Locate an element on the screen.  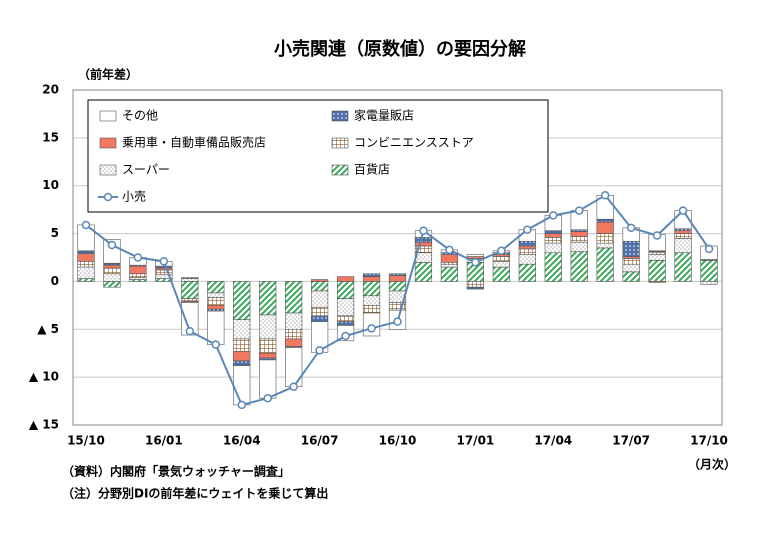
x-tick-label: 17/10 is located at coordinates (709, 441).